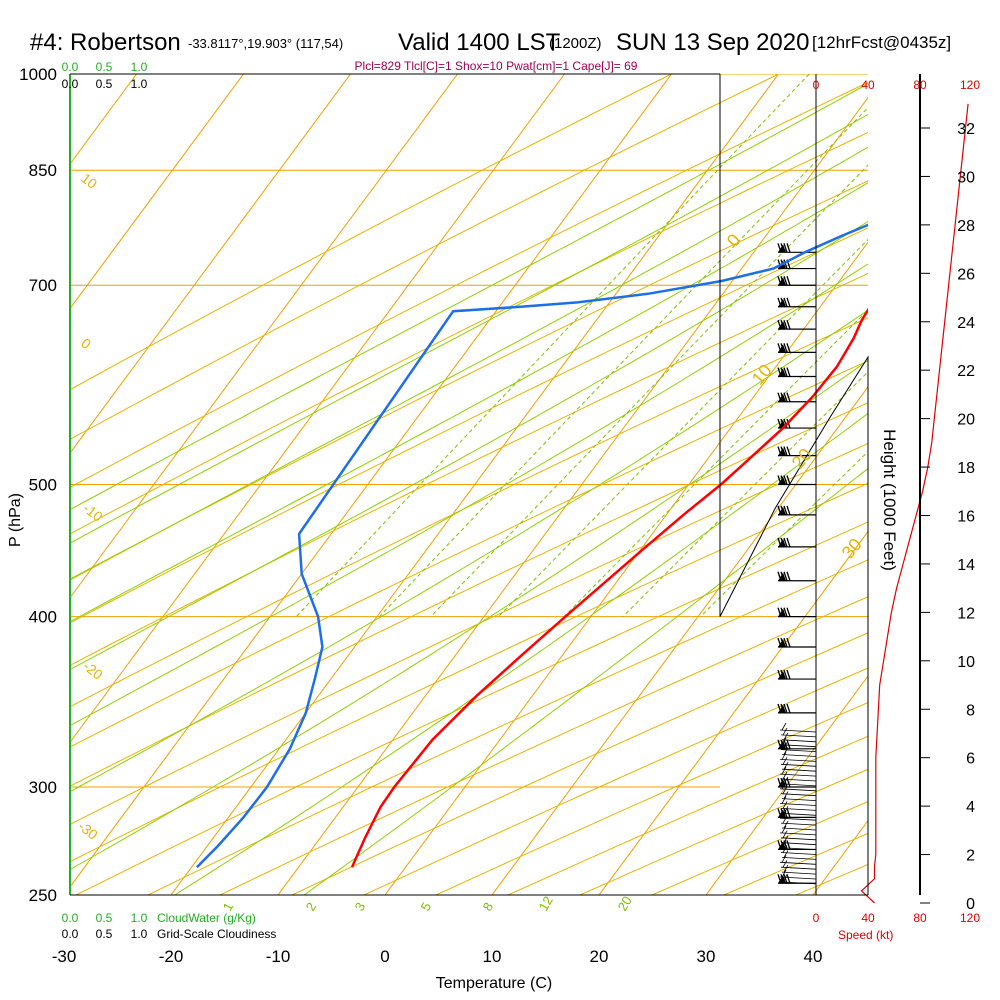  Describe the element at coordinates (139, 918) in the screenshot. I see `cloudwater-tick-bottom: 1.0` at that location.